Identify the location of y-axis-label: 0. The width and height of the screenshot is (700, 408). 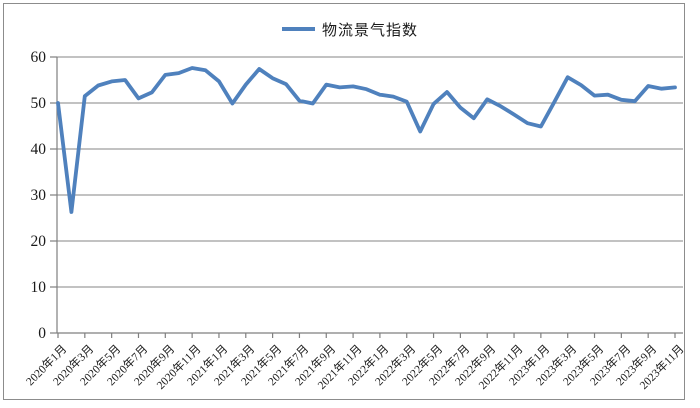
(42, 333).